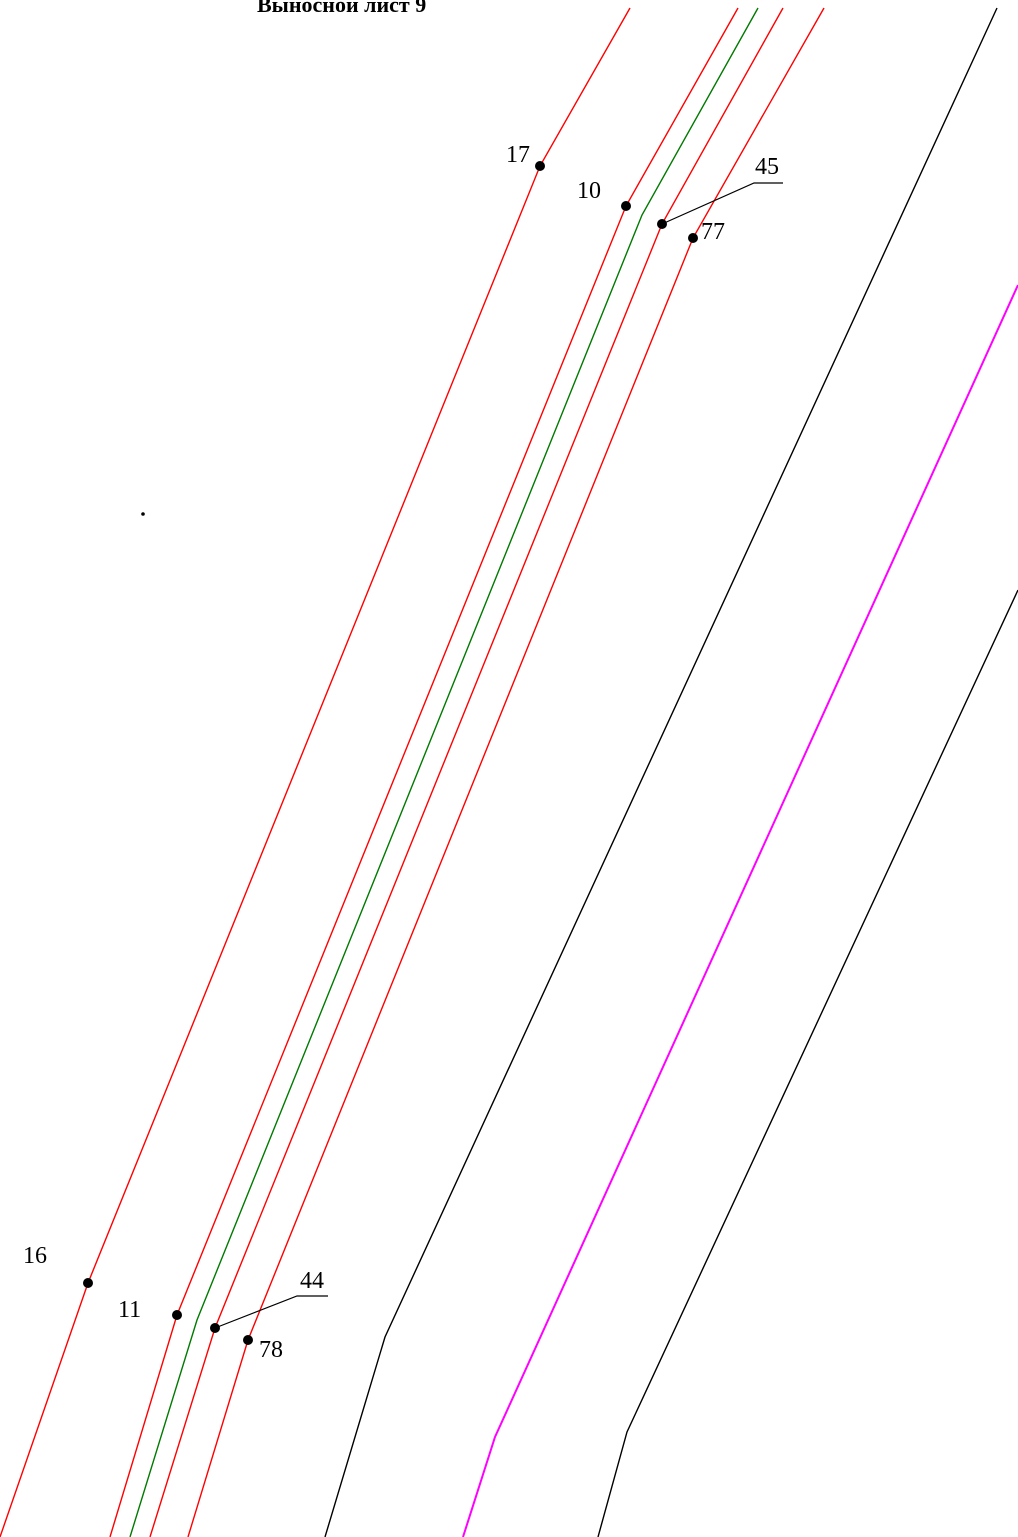 This screenshot has height=1537, width=1018. Describe the element at coordinates (767, 167) in the screenshot. I see `point-45-label: 45` at that location.